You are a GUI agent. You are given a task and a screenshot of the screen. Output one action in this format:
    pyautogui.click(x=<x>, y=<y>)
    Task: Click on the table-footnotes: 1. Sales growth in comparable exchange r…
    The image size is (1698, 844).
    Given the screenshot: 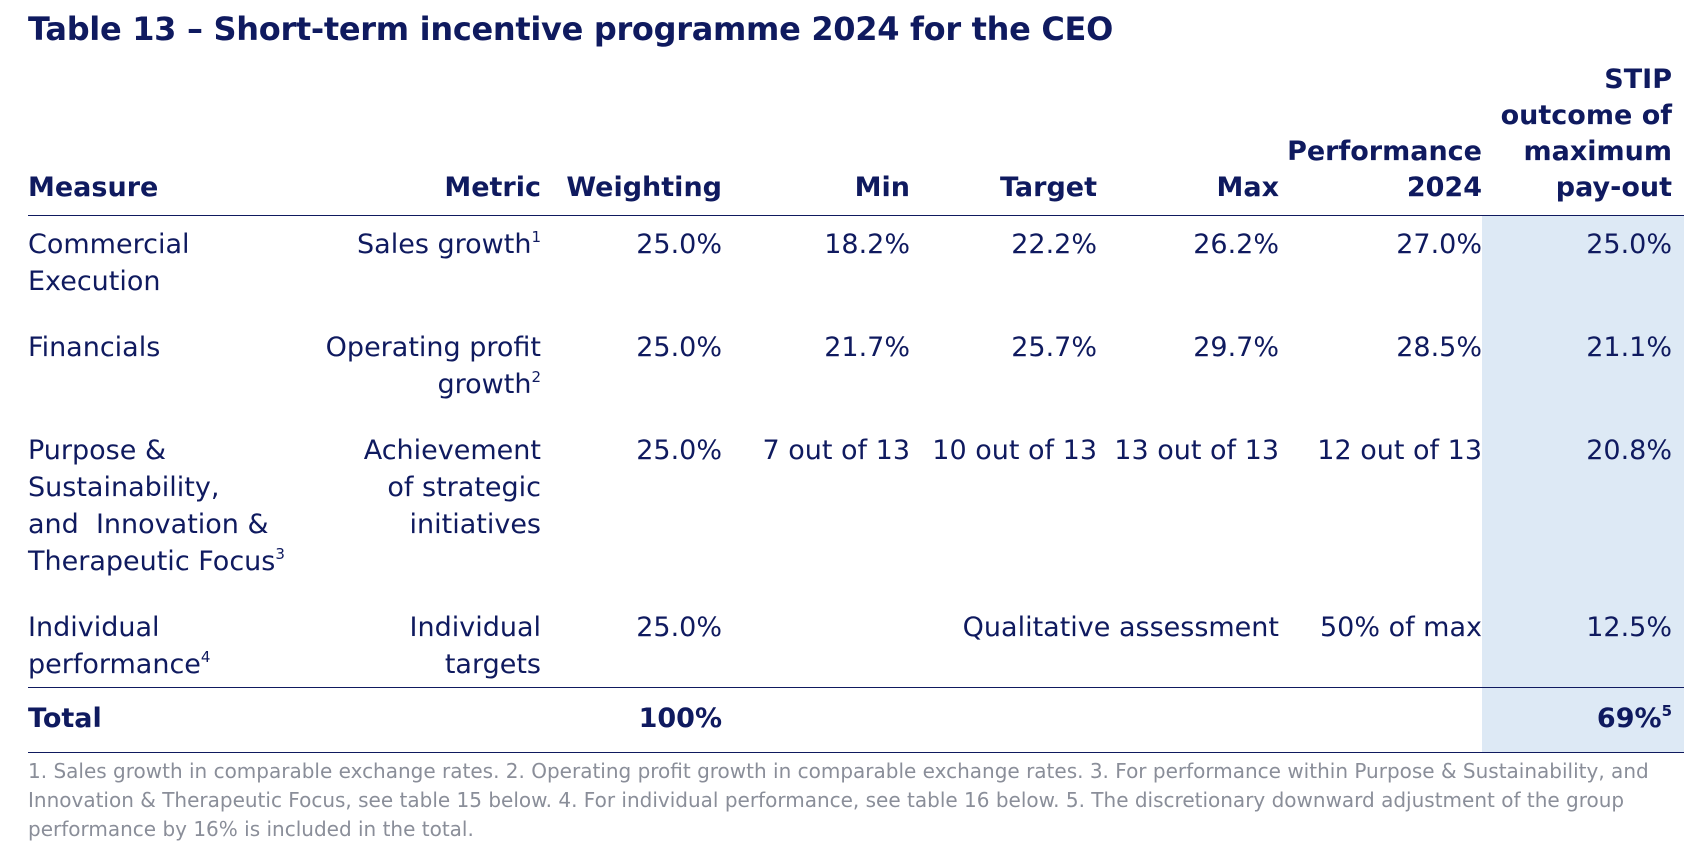 What is the action you would take?
    pyautogui.click(x=838, y=800)
    